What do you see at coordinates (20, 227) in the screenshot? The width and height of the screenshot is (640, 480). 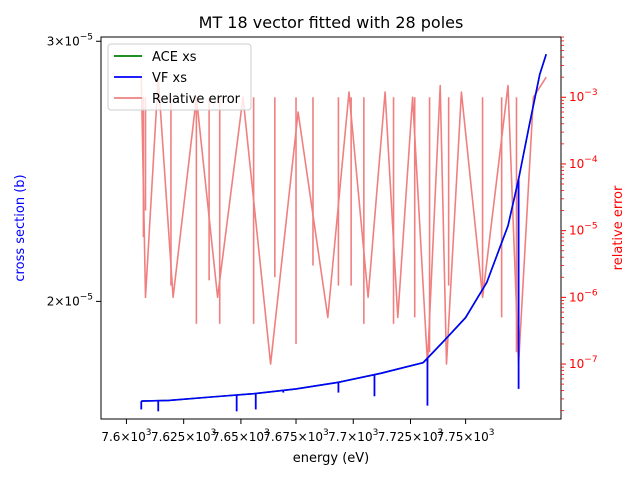 I see `y-axis-left-label: cross section (b)` at bounding box center [20, 227].